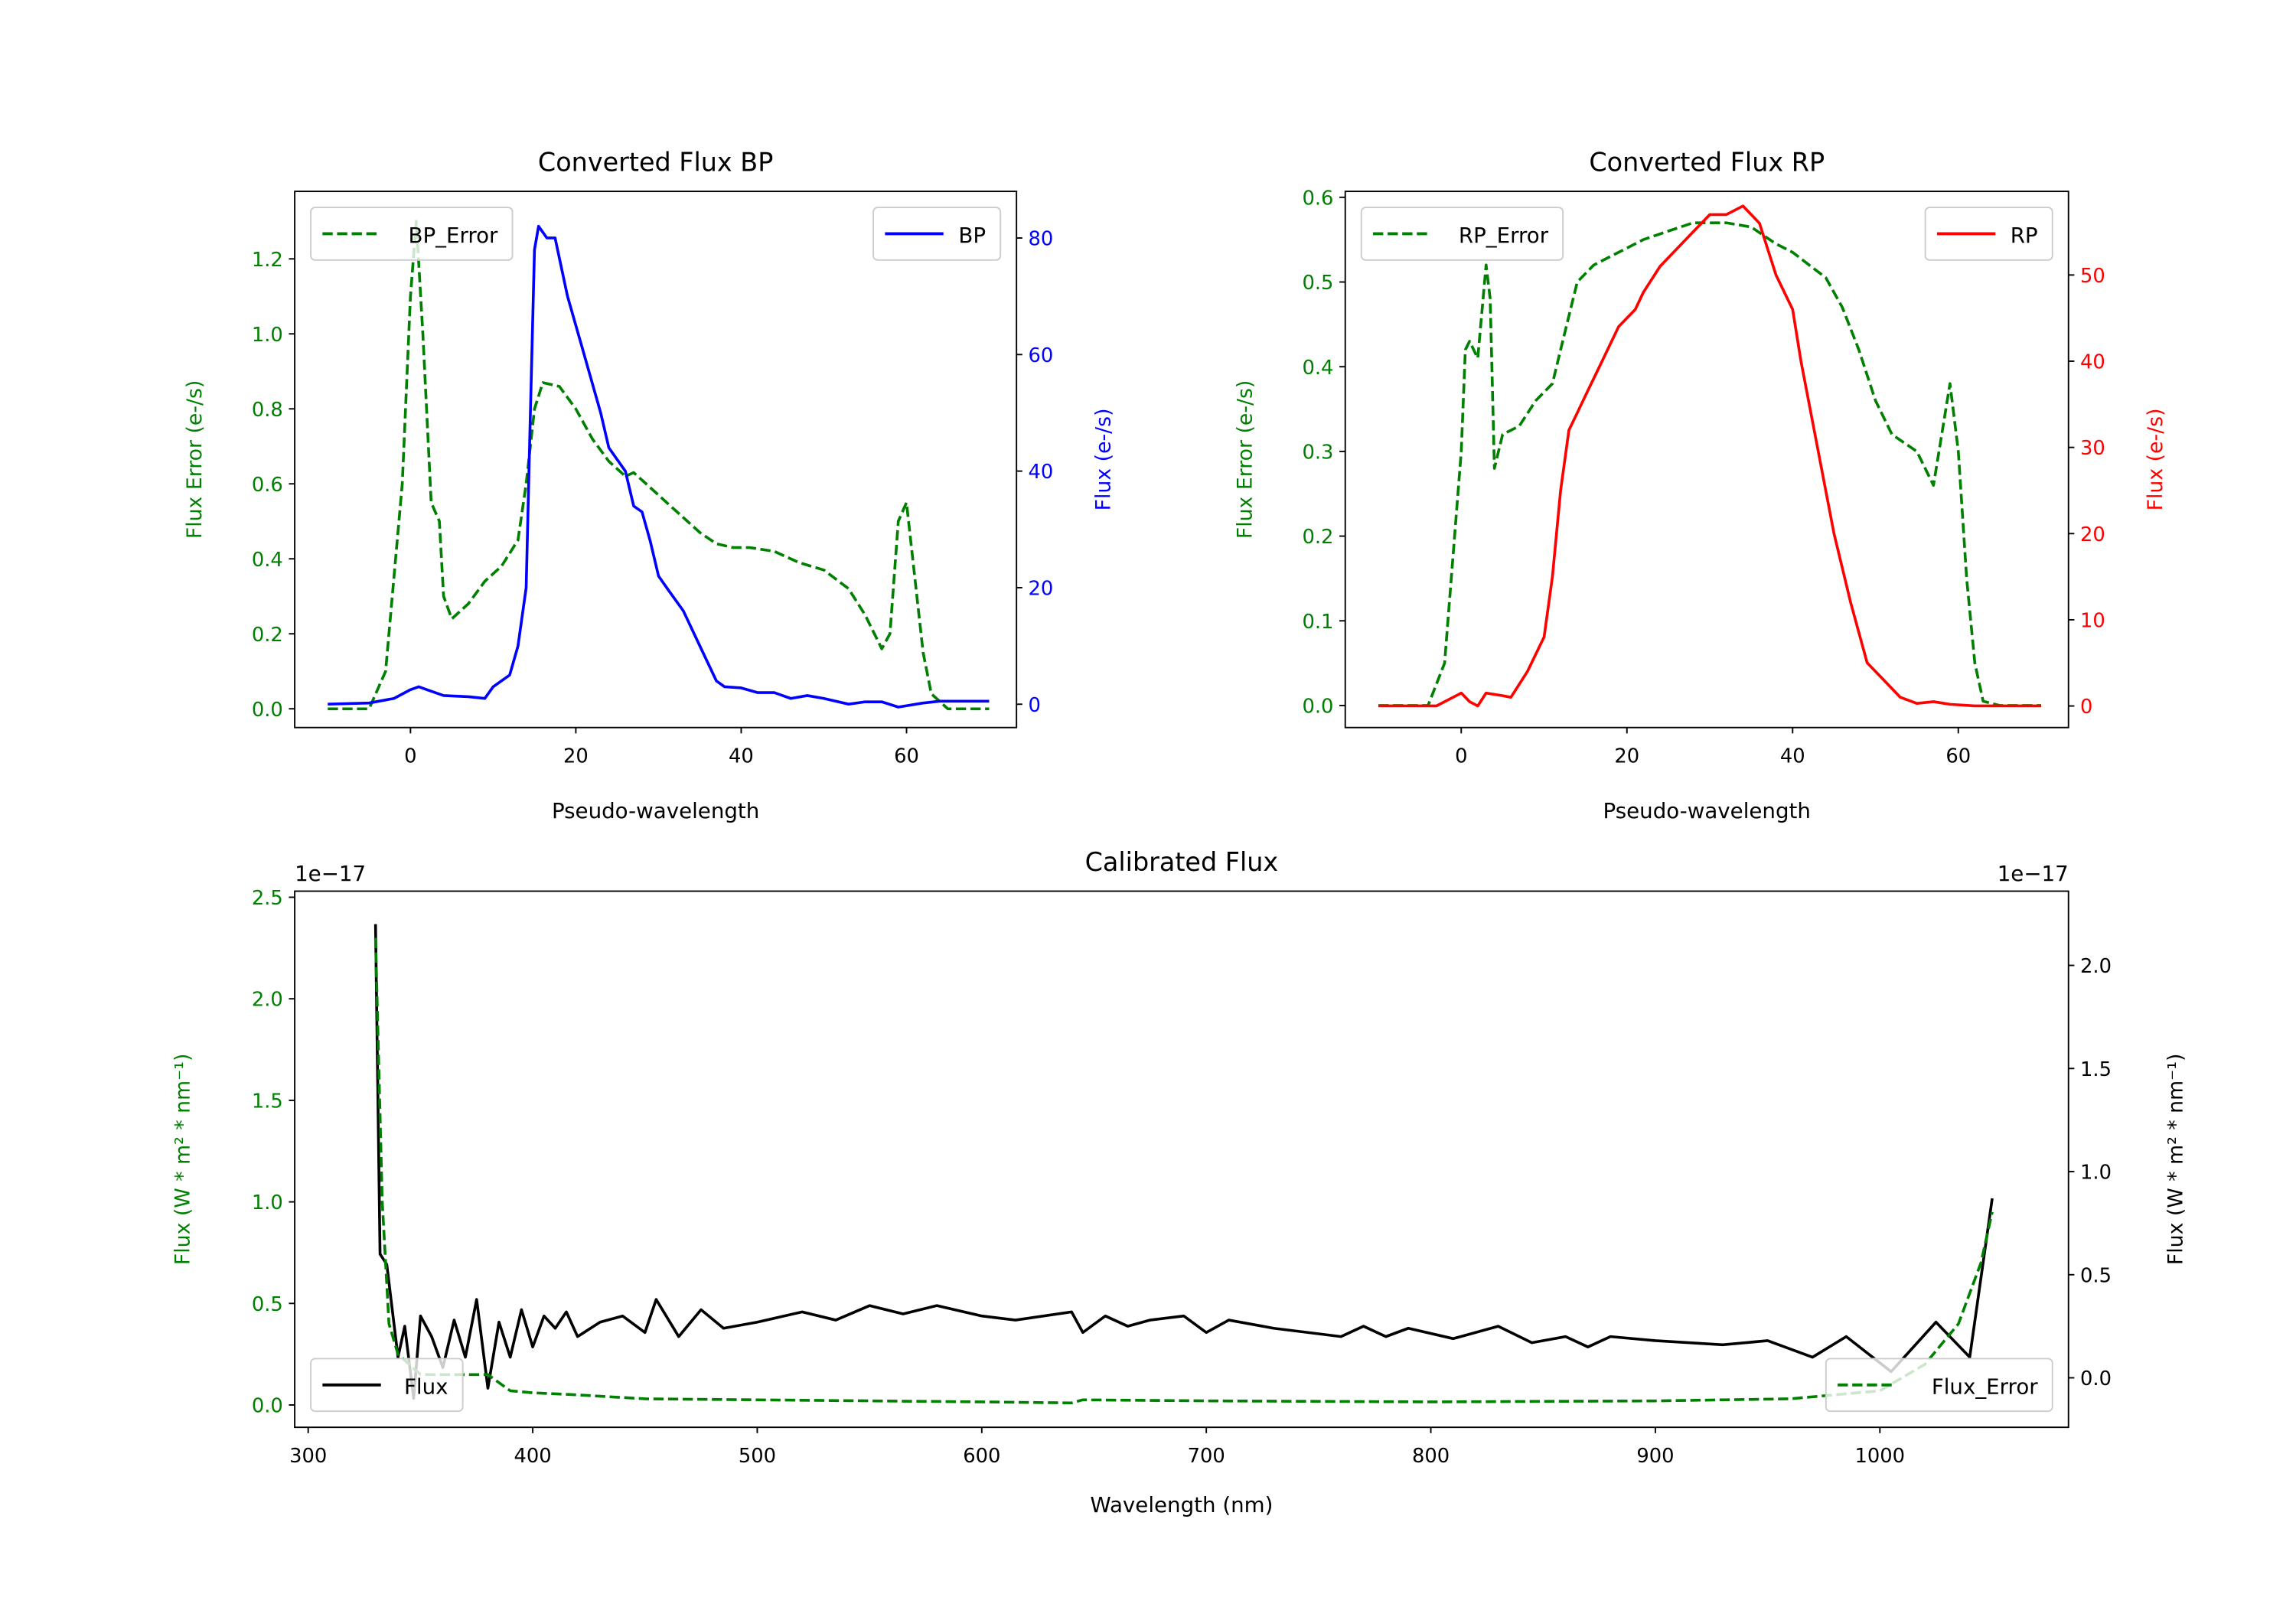 This screenshot has width=2296, height=1607. Describe the element at coordinates (1655, 1456) in the screenshot. I see `x-tick-label: 900` at that location.